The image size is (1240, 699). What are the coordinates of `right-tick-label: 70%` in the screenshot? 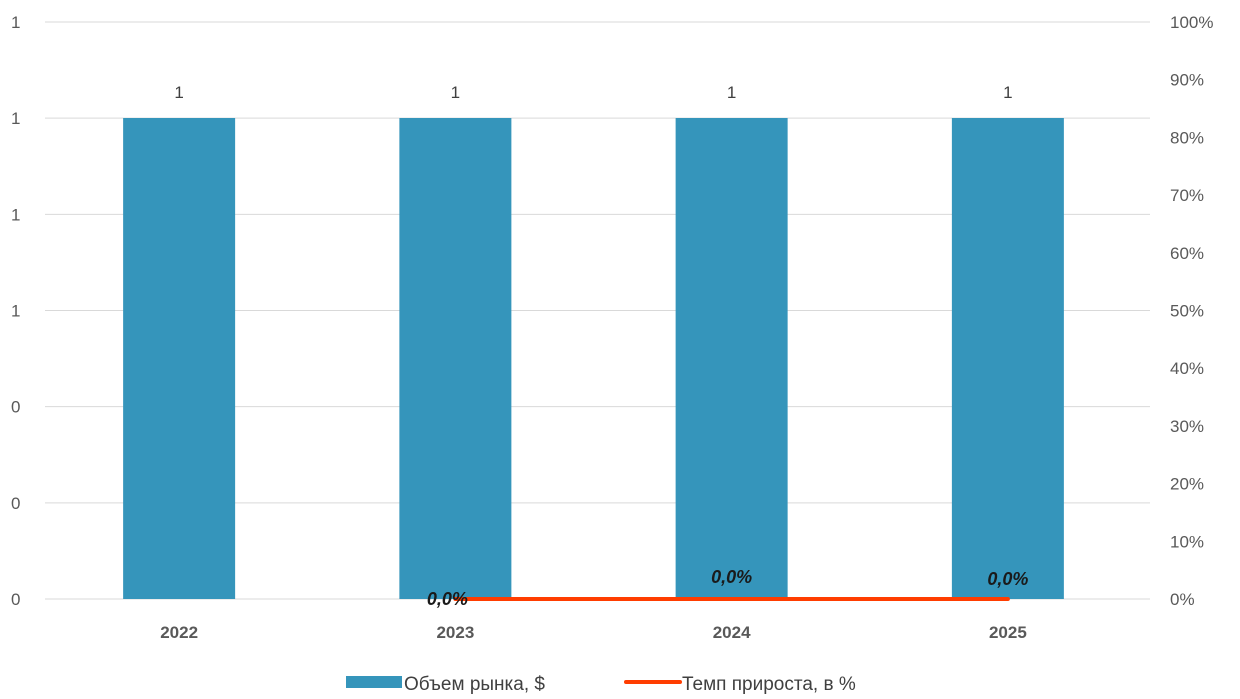 It's located at (1187, 195).